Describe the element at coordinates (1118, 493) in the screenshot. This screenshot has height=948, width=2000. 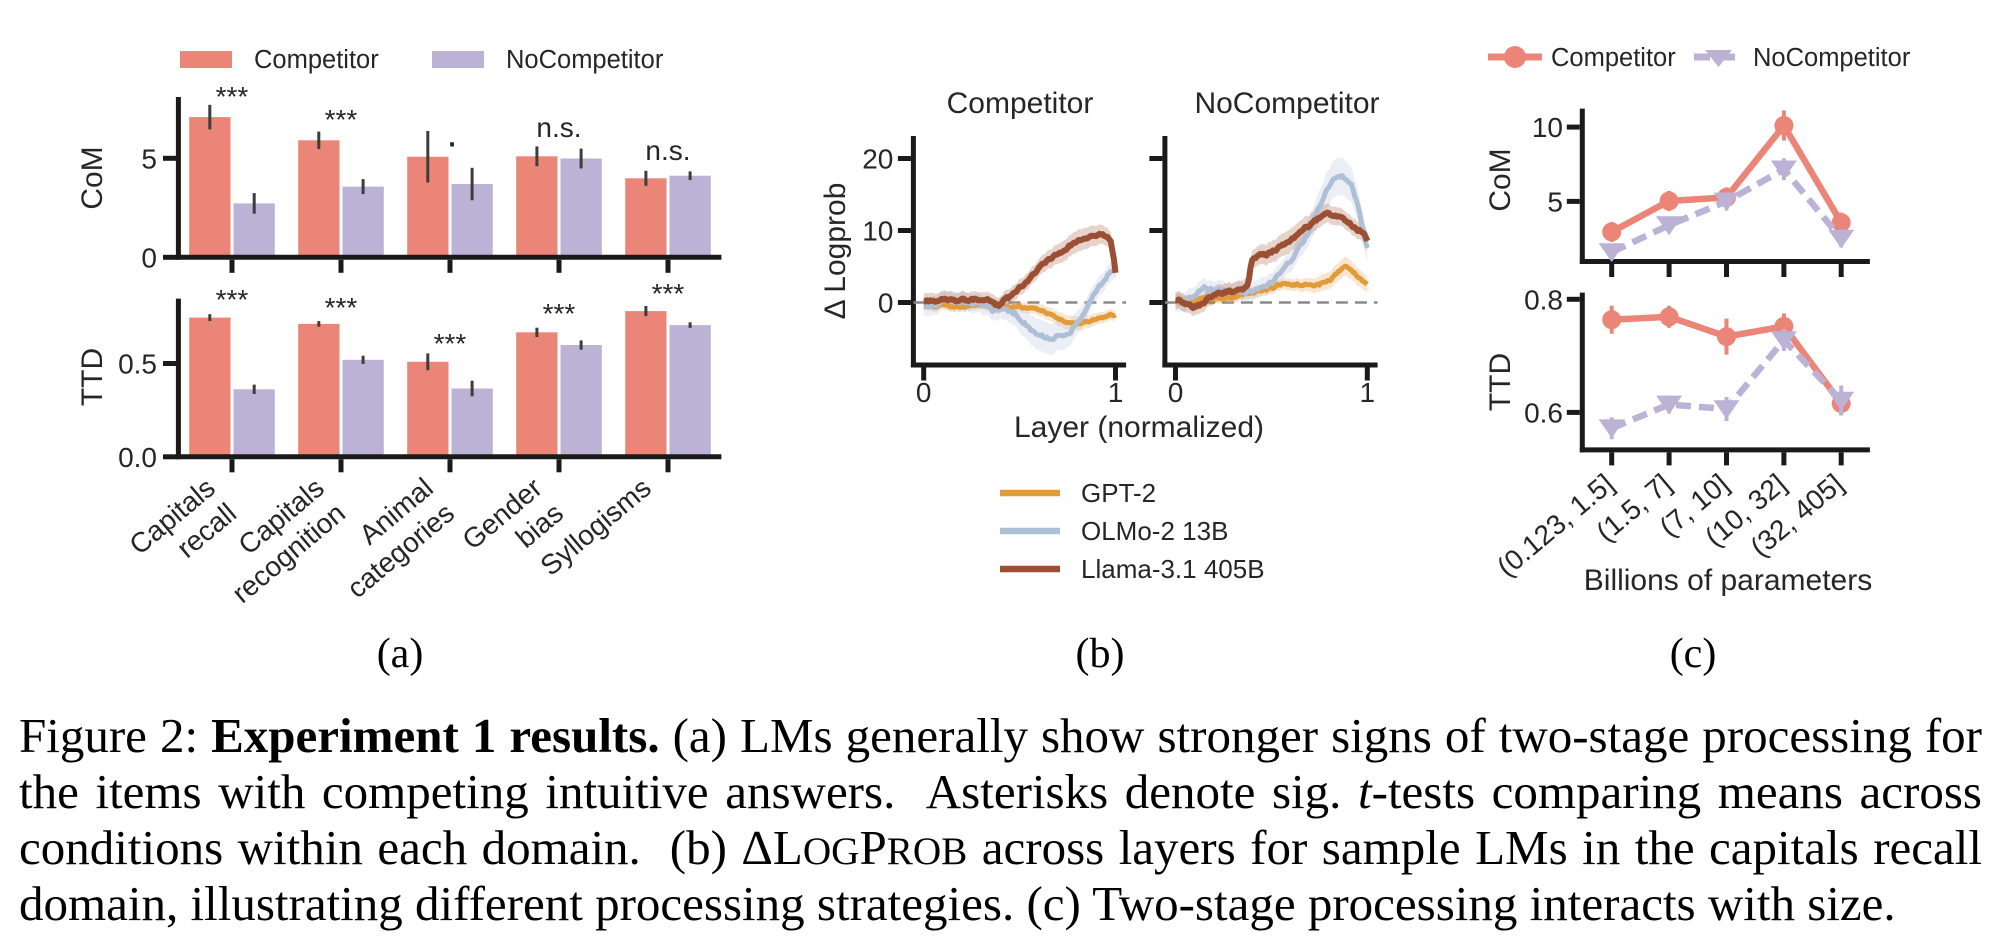
I see `svg-text: GPT-2` at that location.